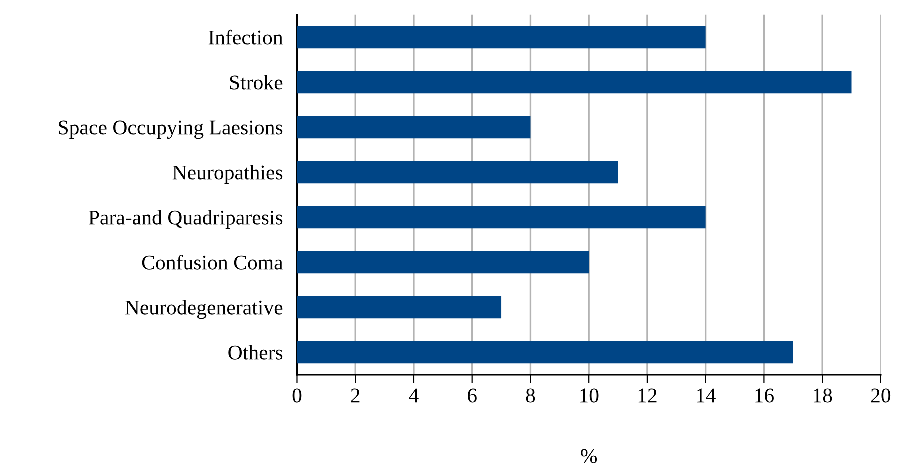 This screenshot has height=464, width=898. What do you see at coordinates (227, 174) in the screenshot?
I see `y-tick-label: Neuropathies` at bounding box center [227, 174].